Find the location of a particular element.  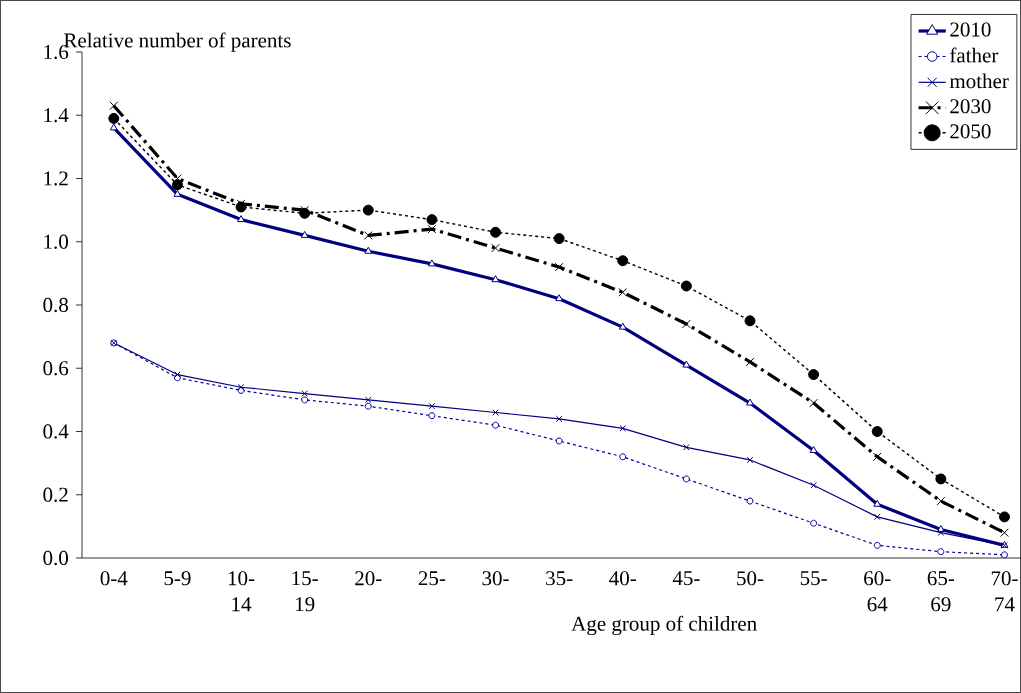

legend-label: 2050 is located at coordinates (970, 131).